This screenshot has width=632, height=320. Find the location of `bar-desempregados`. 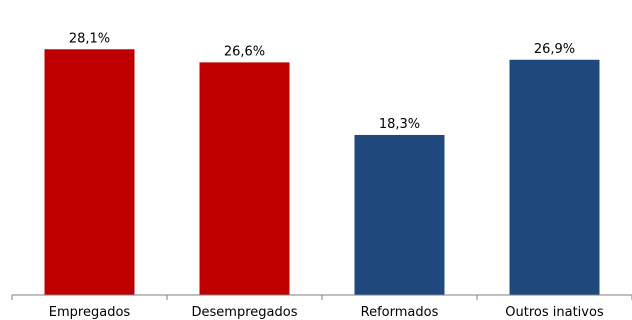

bar-desempregados is located at coordinates (244, 179).